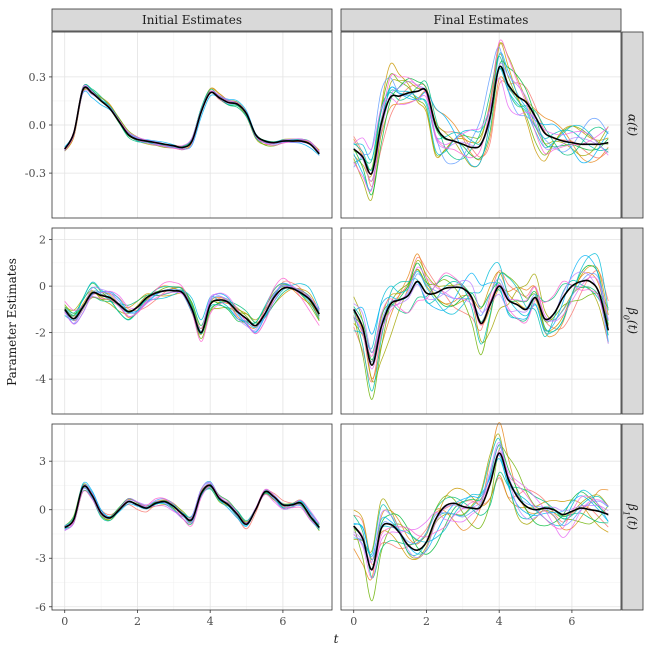 This screenshot has height=653, width=653. I want to click on row-strip-label: β1(t), so click(631, 517).